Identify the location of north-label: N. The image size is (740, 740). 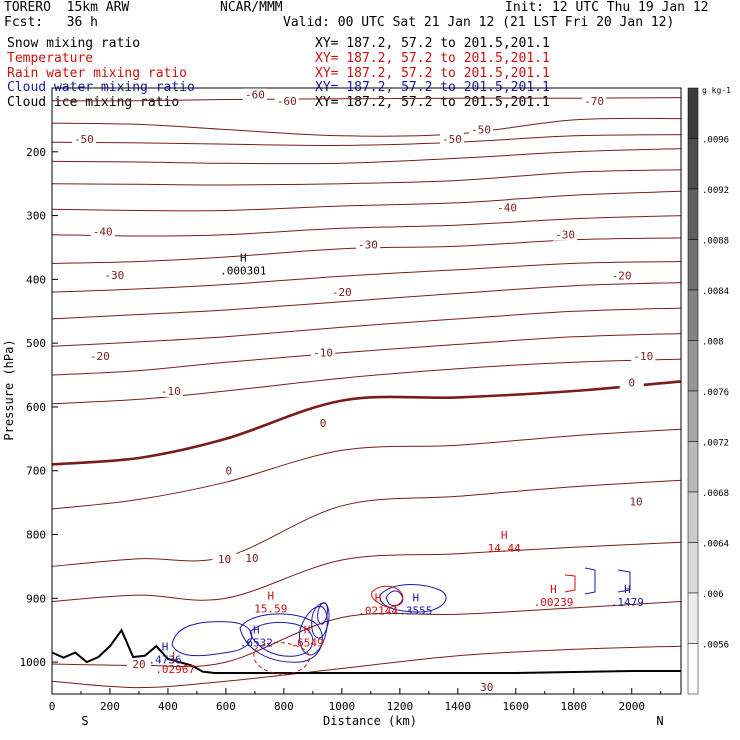
(659, 721).